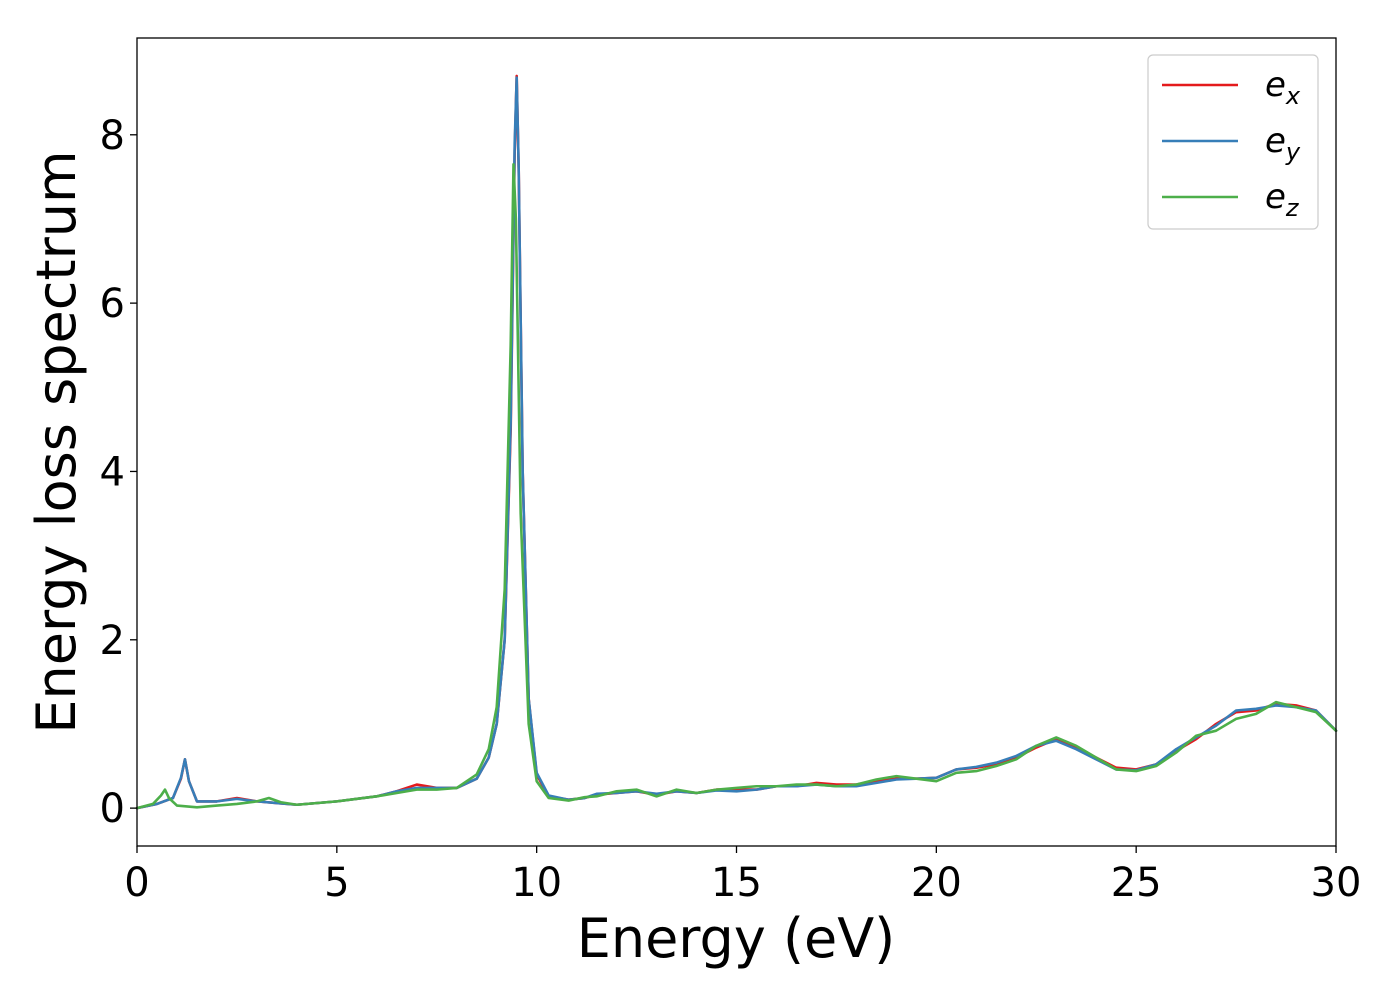 The height and width of the screenshot is (1000, 1400). Describe the element at coordinates (536, 883) in the screenshot. I see `x-tick-label: 10` at that location.